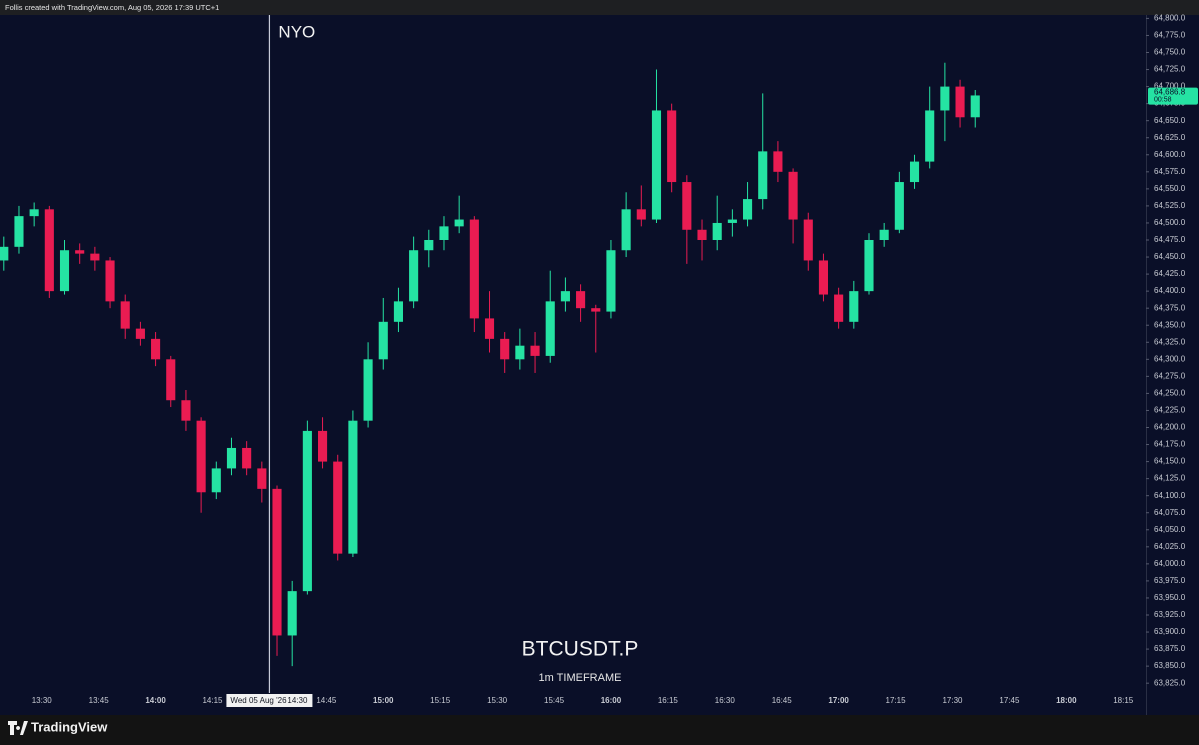 Image resolution: width=1199 pixels, height=745 pixels. Describe the element at coordinates (1170, 358) in the screenshot. I see `y-tick-label: 64,300.0` at that location.